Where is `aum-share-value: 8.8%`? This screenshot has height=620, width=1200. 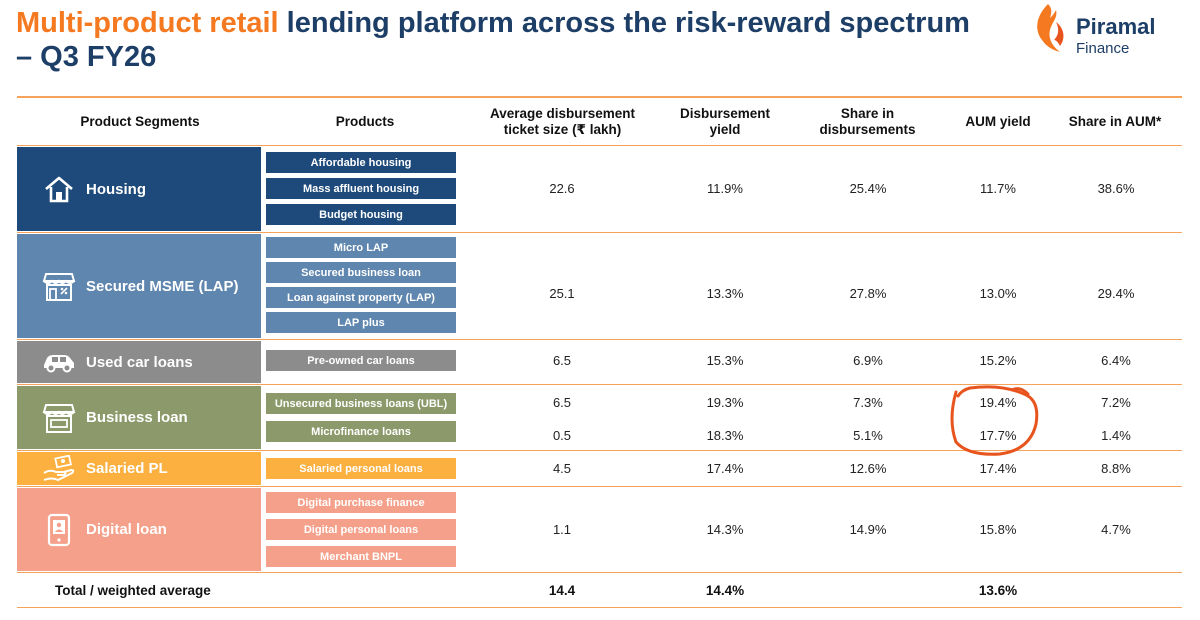 aum-share-value: 8.8% is located at coordinates (1116, 468).